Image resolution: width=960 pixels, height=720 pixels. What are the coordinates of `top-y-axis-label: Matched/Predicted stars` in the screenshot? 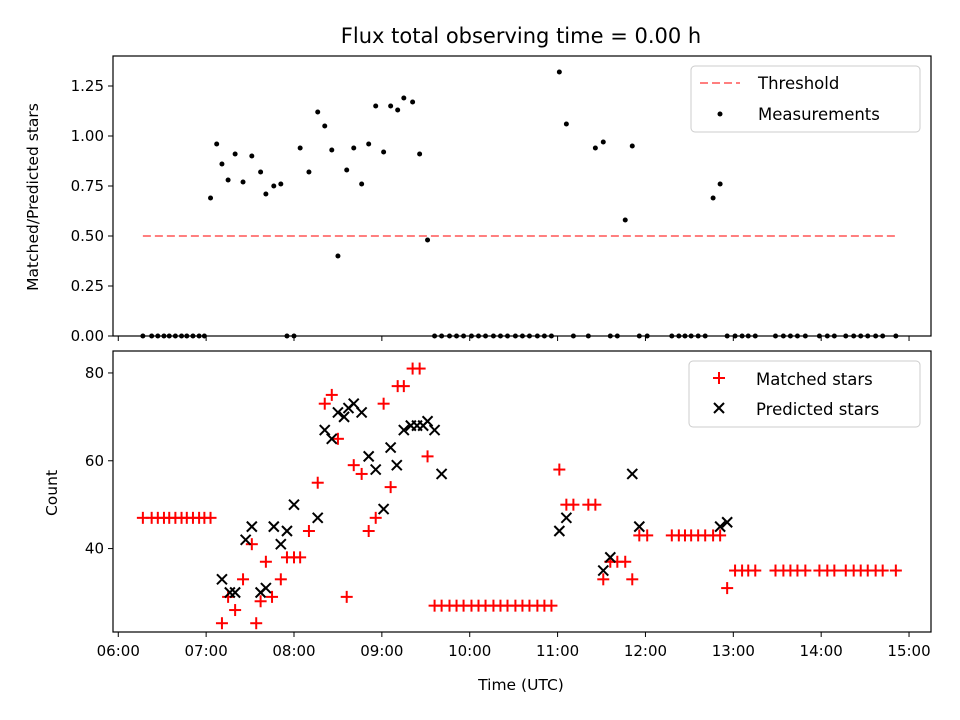 It's located at (33, 197).